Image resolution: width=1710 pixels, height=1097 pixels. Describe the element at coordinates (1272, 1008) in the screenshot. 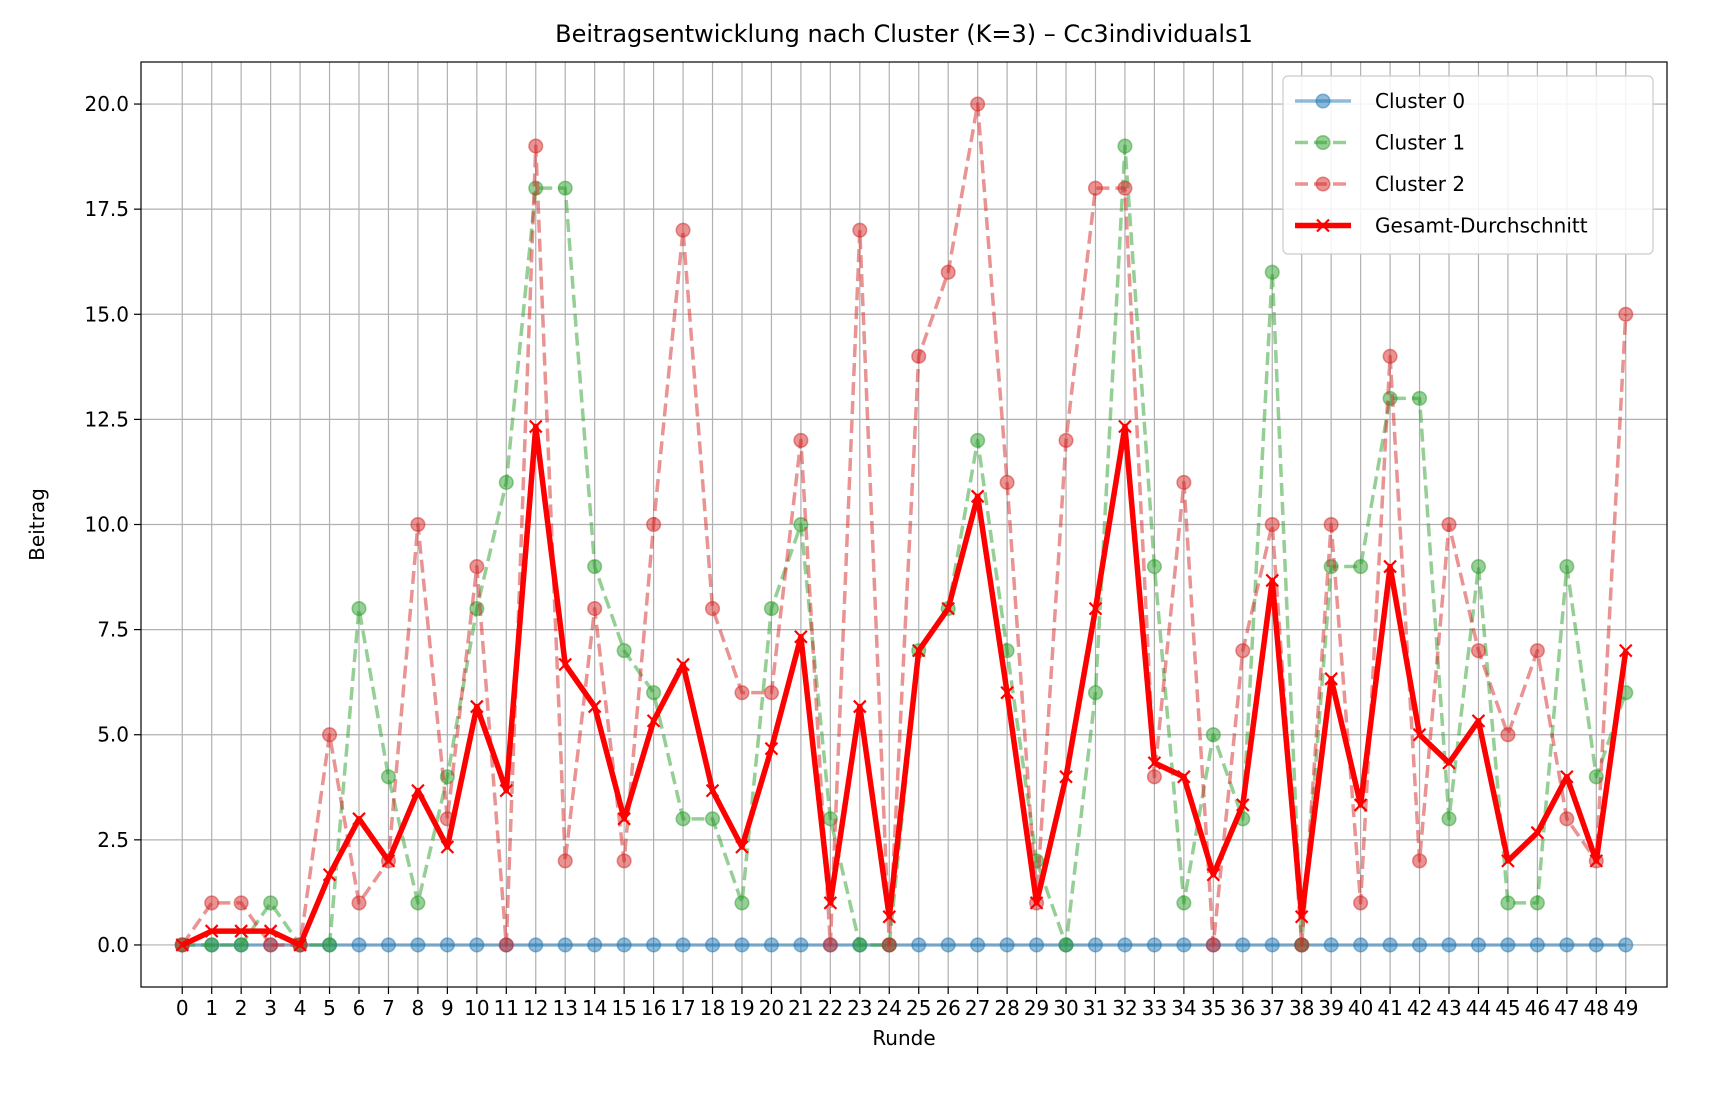

I see `x-tick-label: 37` at that location.